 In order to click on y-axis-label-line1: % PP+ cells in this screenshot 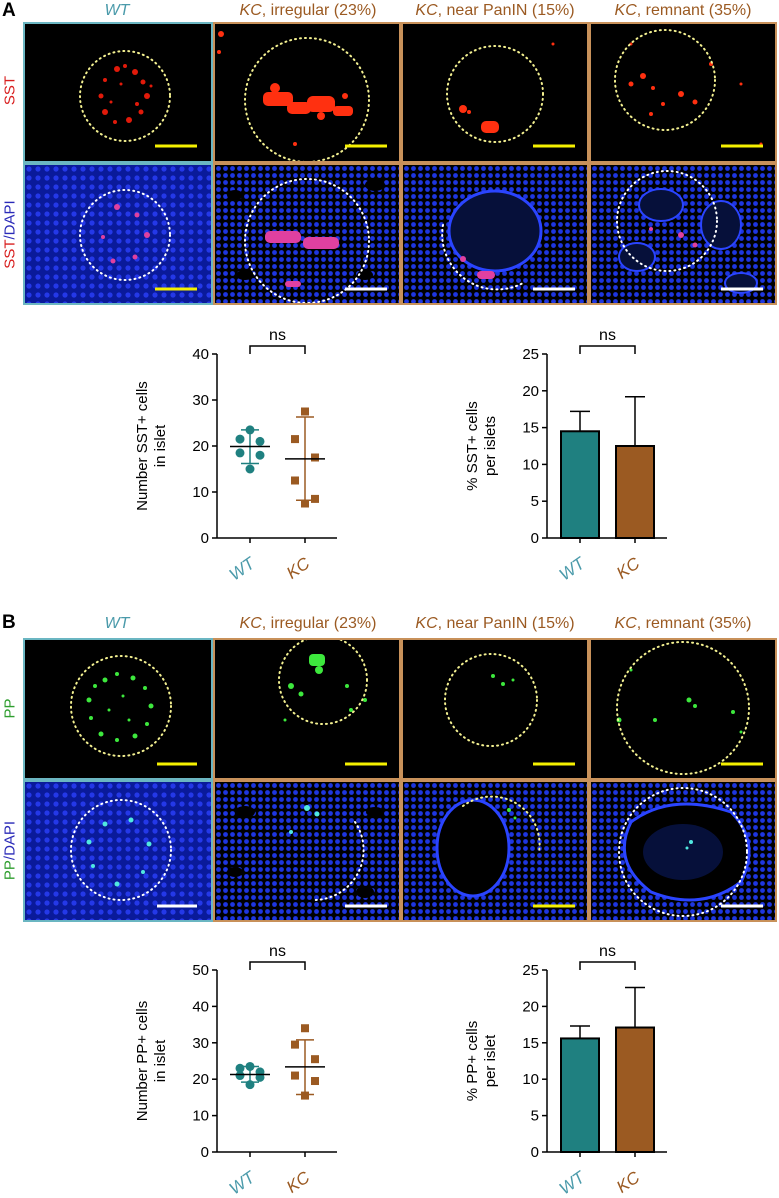, I will do `click(472, 1061)`.